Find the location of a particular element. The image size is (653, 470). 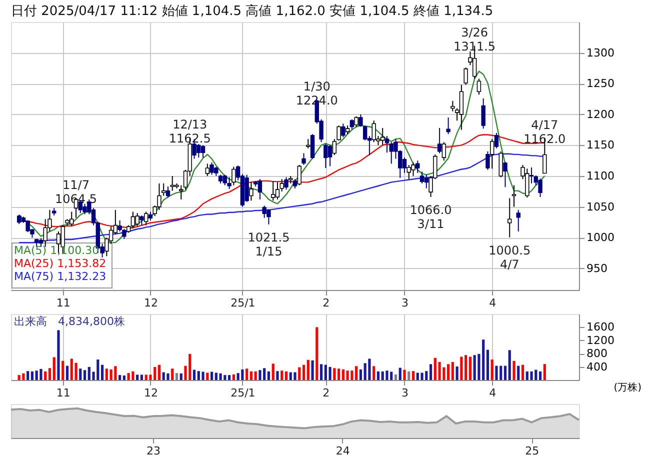

x-tick-label: 24 is located at coordinates (343, 451).